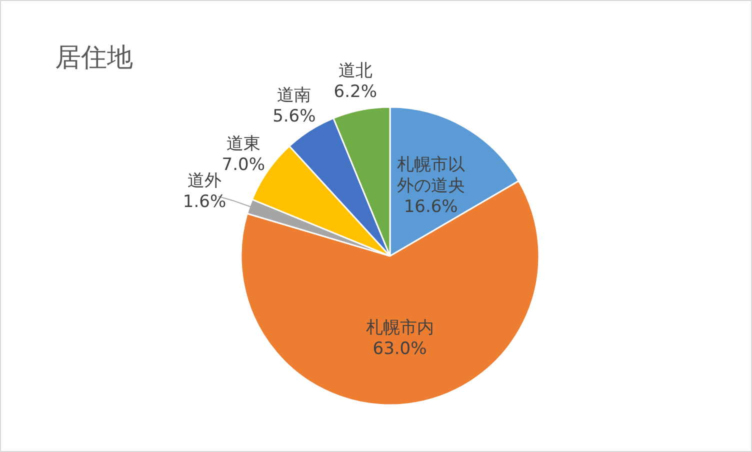 Image resolution: width=752 pixels, height=452 pixels. Describe the element at coordinates (204, 202) in the screenshot. I see `data-label: 1.6%` at that location.